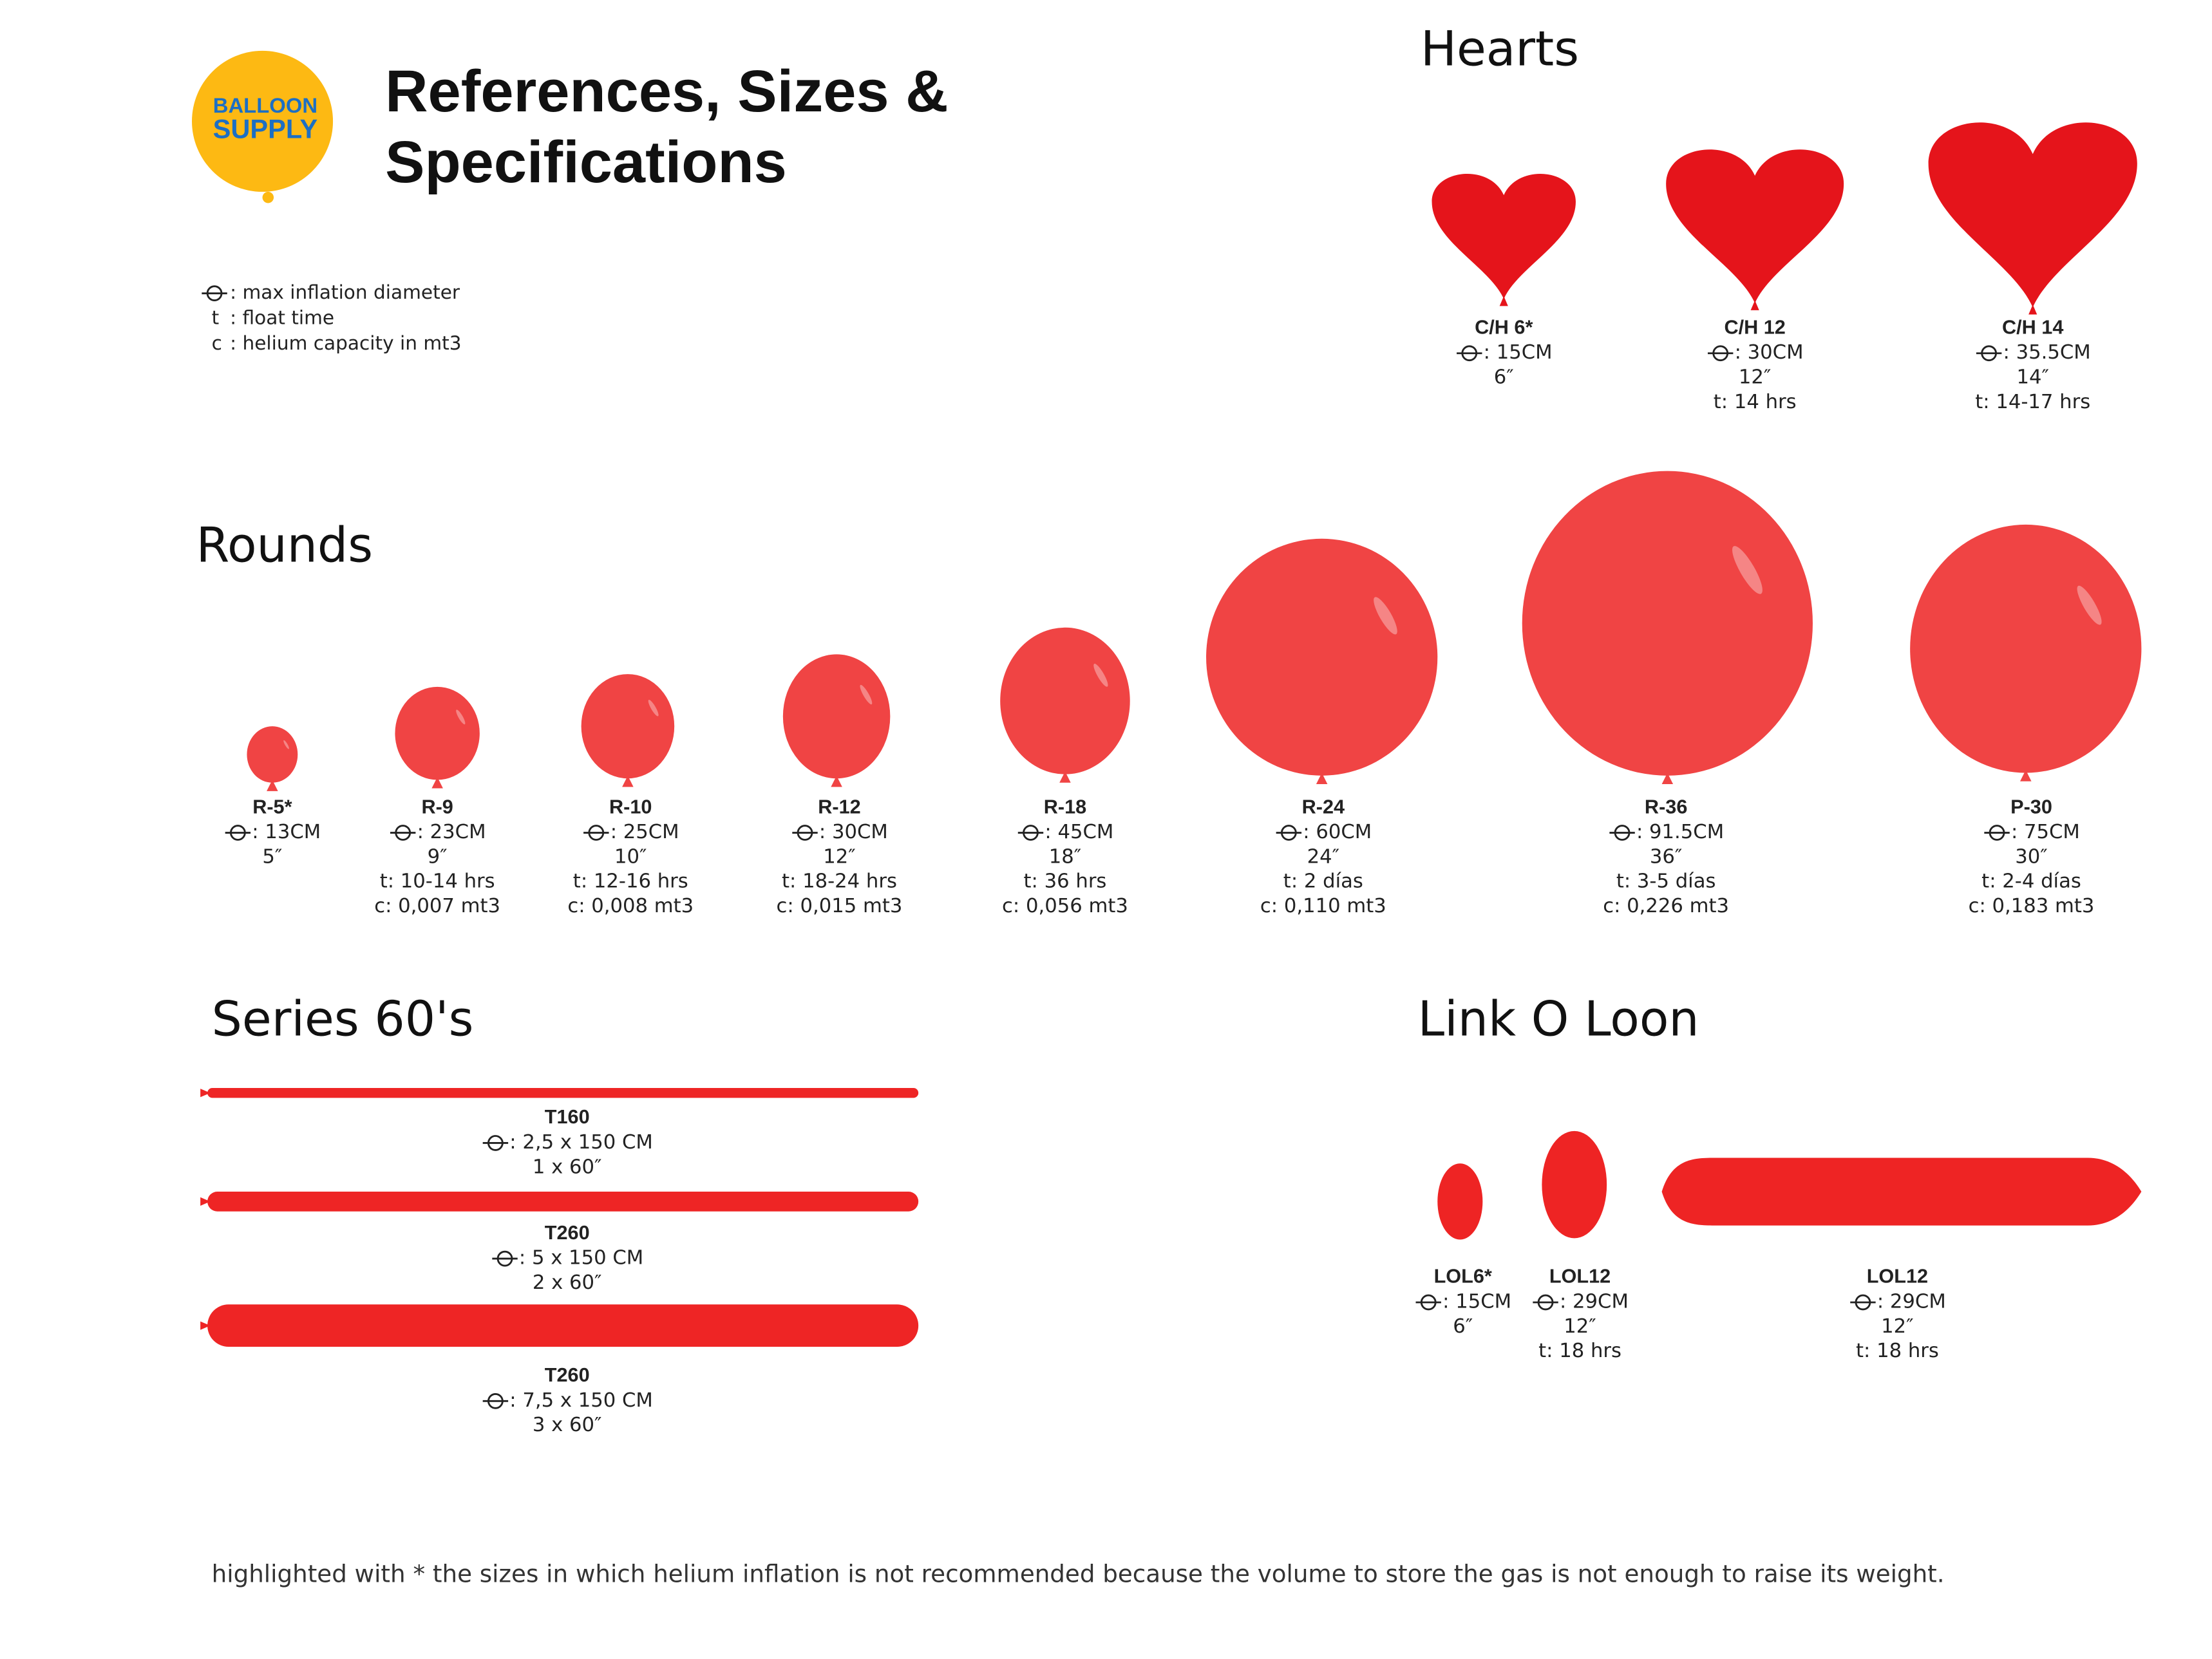  I want to click on legend-text: : helium capacity in mt3, so click(345, 343).